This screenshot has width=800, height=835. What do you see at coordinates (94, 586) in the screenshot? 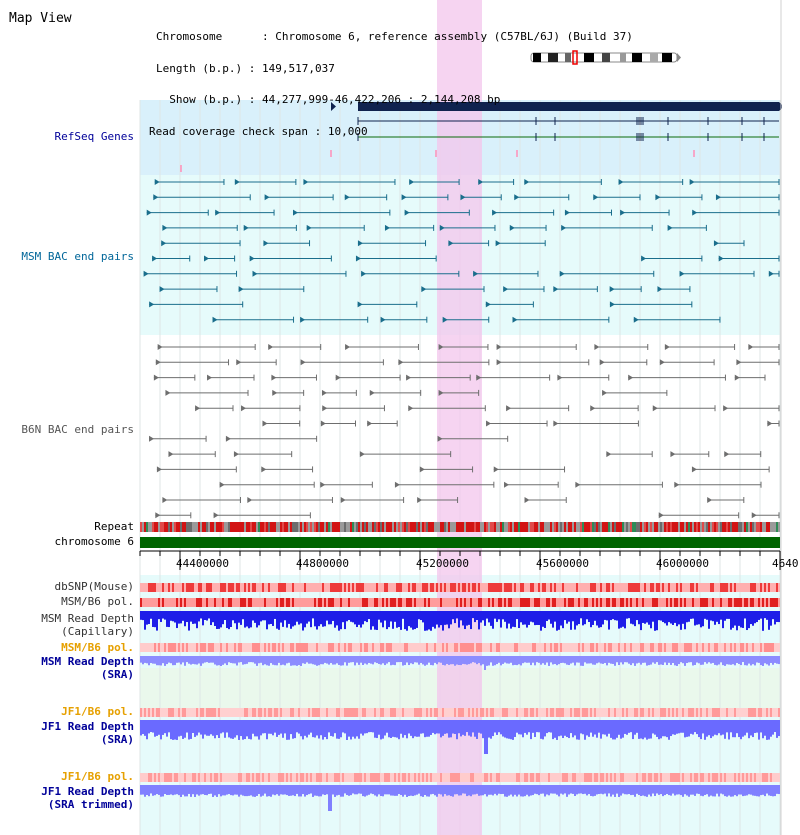
I see `dbsnp-label: dbSNP(Mouse)` at bounding box center [94, 586].